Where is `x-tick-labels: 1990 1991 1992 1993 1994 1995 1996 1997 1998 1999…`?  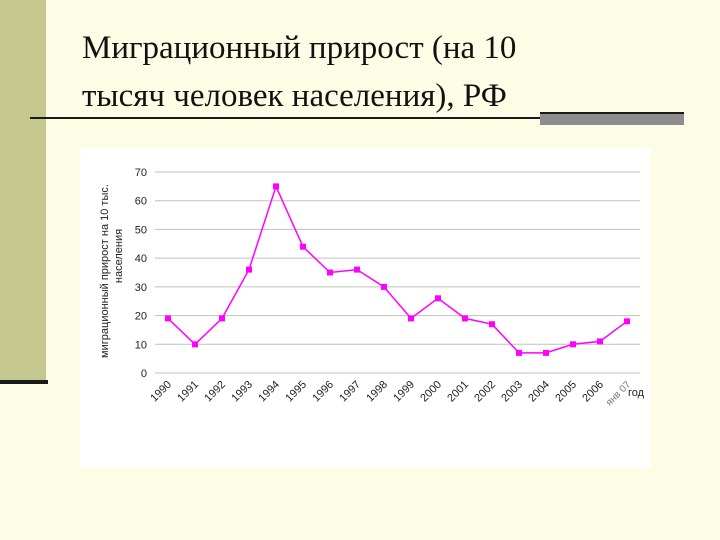
x-tick-labels: 1990 1991 1992 1993 1994 1995 1996 1997 1998 1999… is located at coordinates (390, 394).